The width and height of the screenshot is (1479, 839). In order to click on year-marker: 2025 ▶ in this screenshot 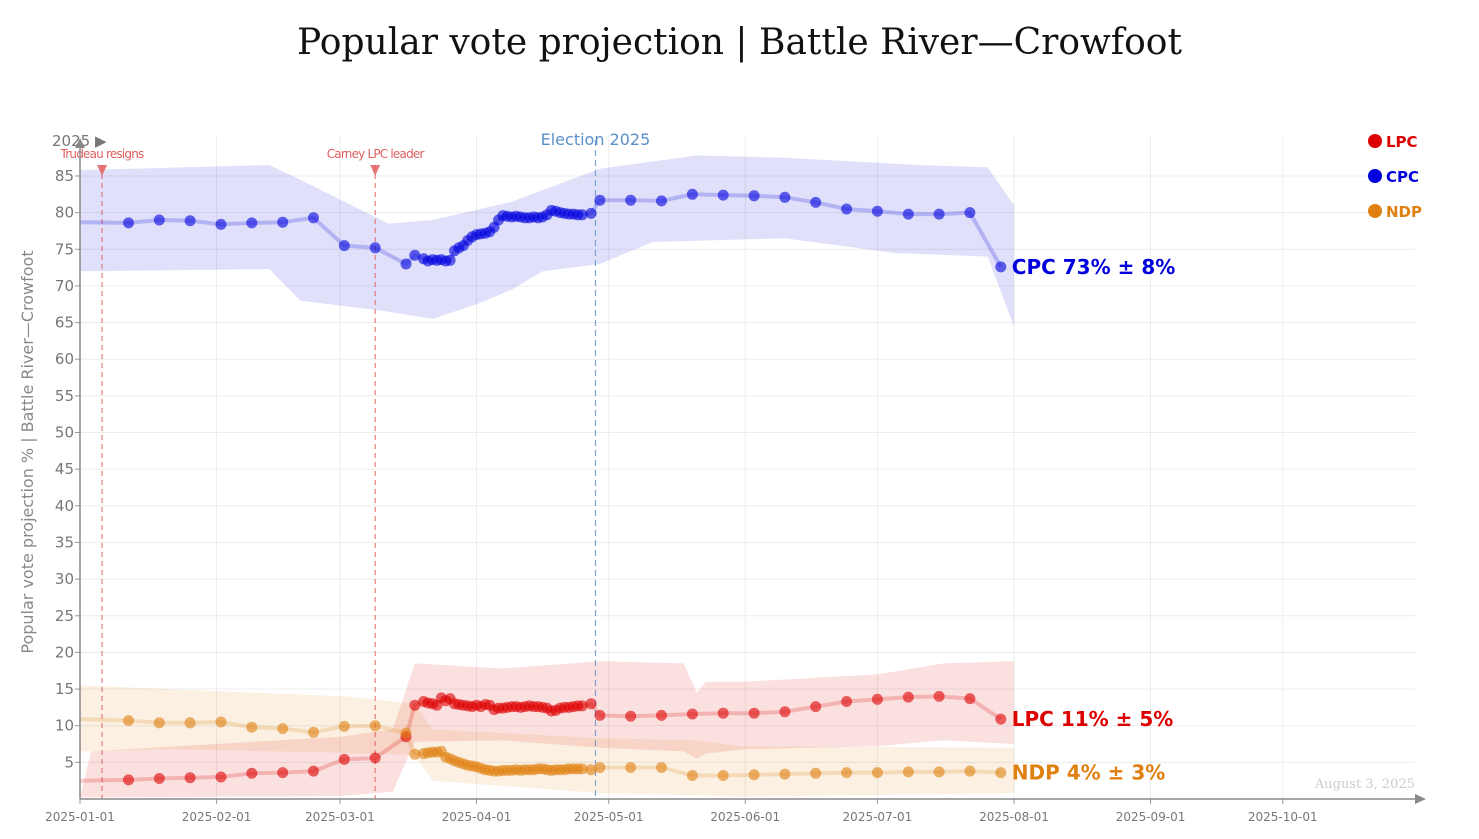, I will do `click(79, 141)`.